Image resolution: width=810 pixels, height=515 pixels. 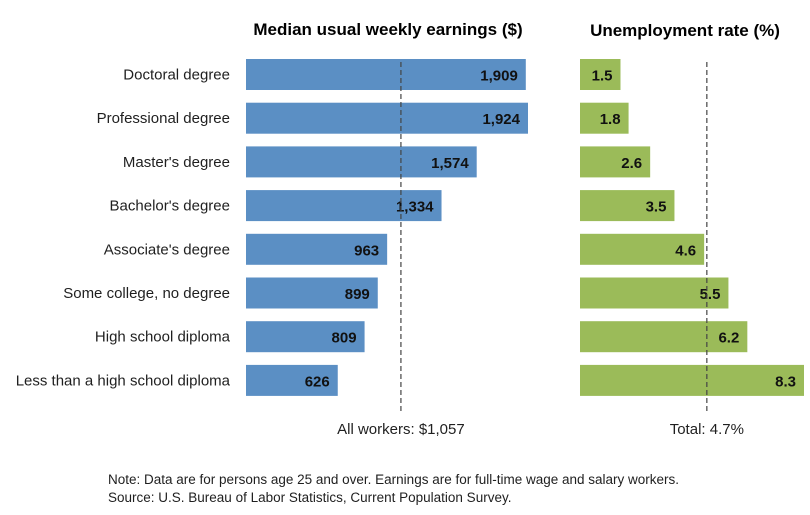 What do you see at coordinates (450, 163) in the screenshot?
I see `earnings-value-label: 1,574` at bounding box center [450, 163].